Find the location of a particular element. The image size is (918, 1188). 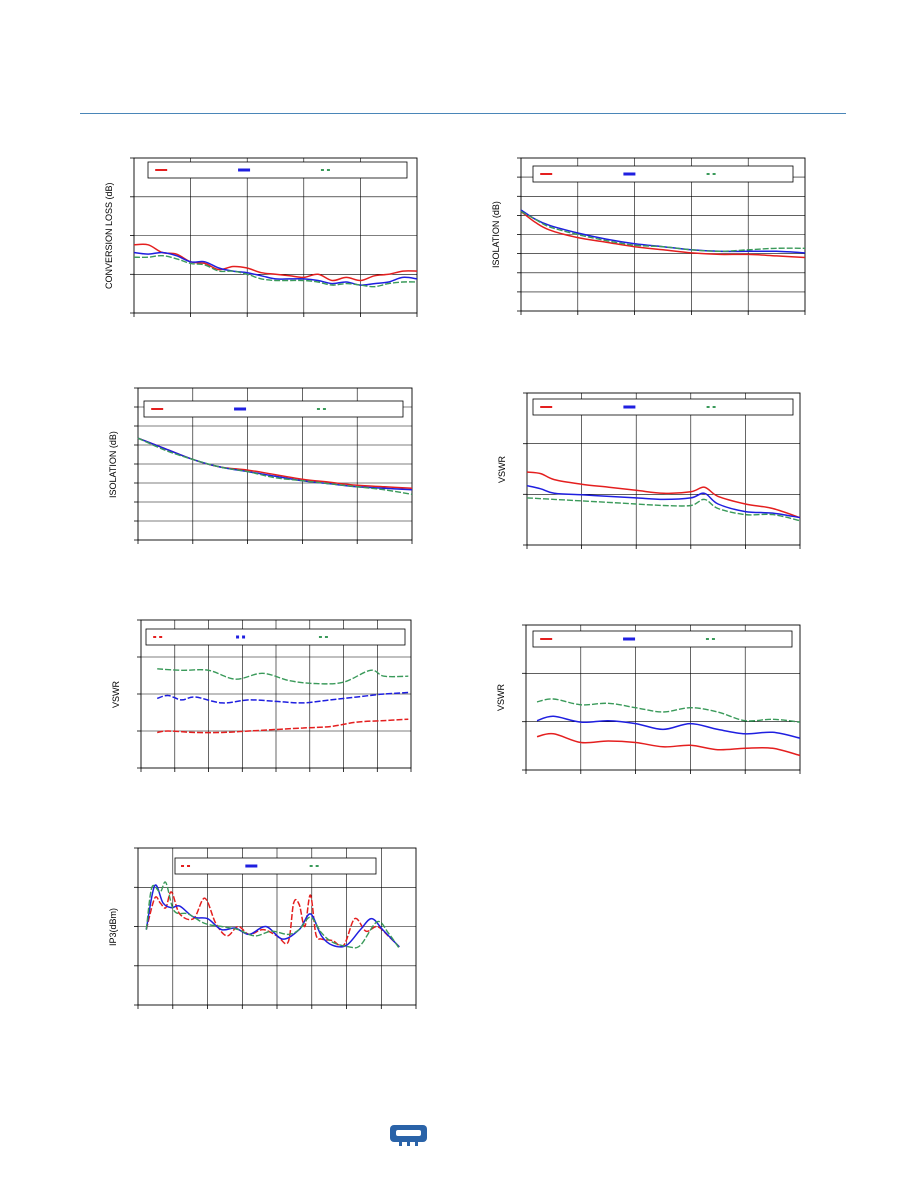

chart-c6 is located at coordinates (661, 699).